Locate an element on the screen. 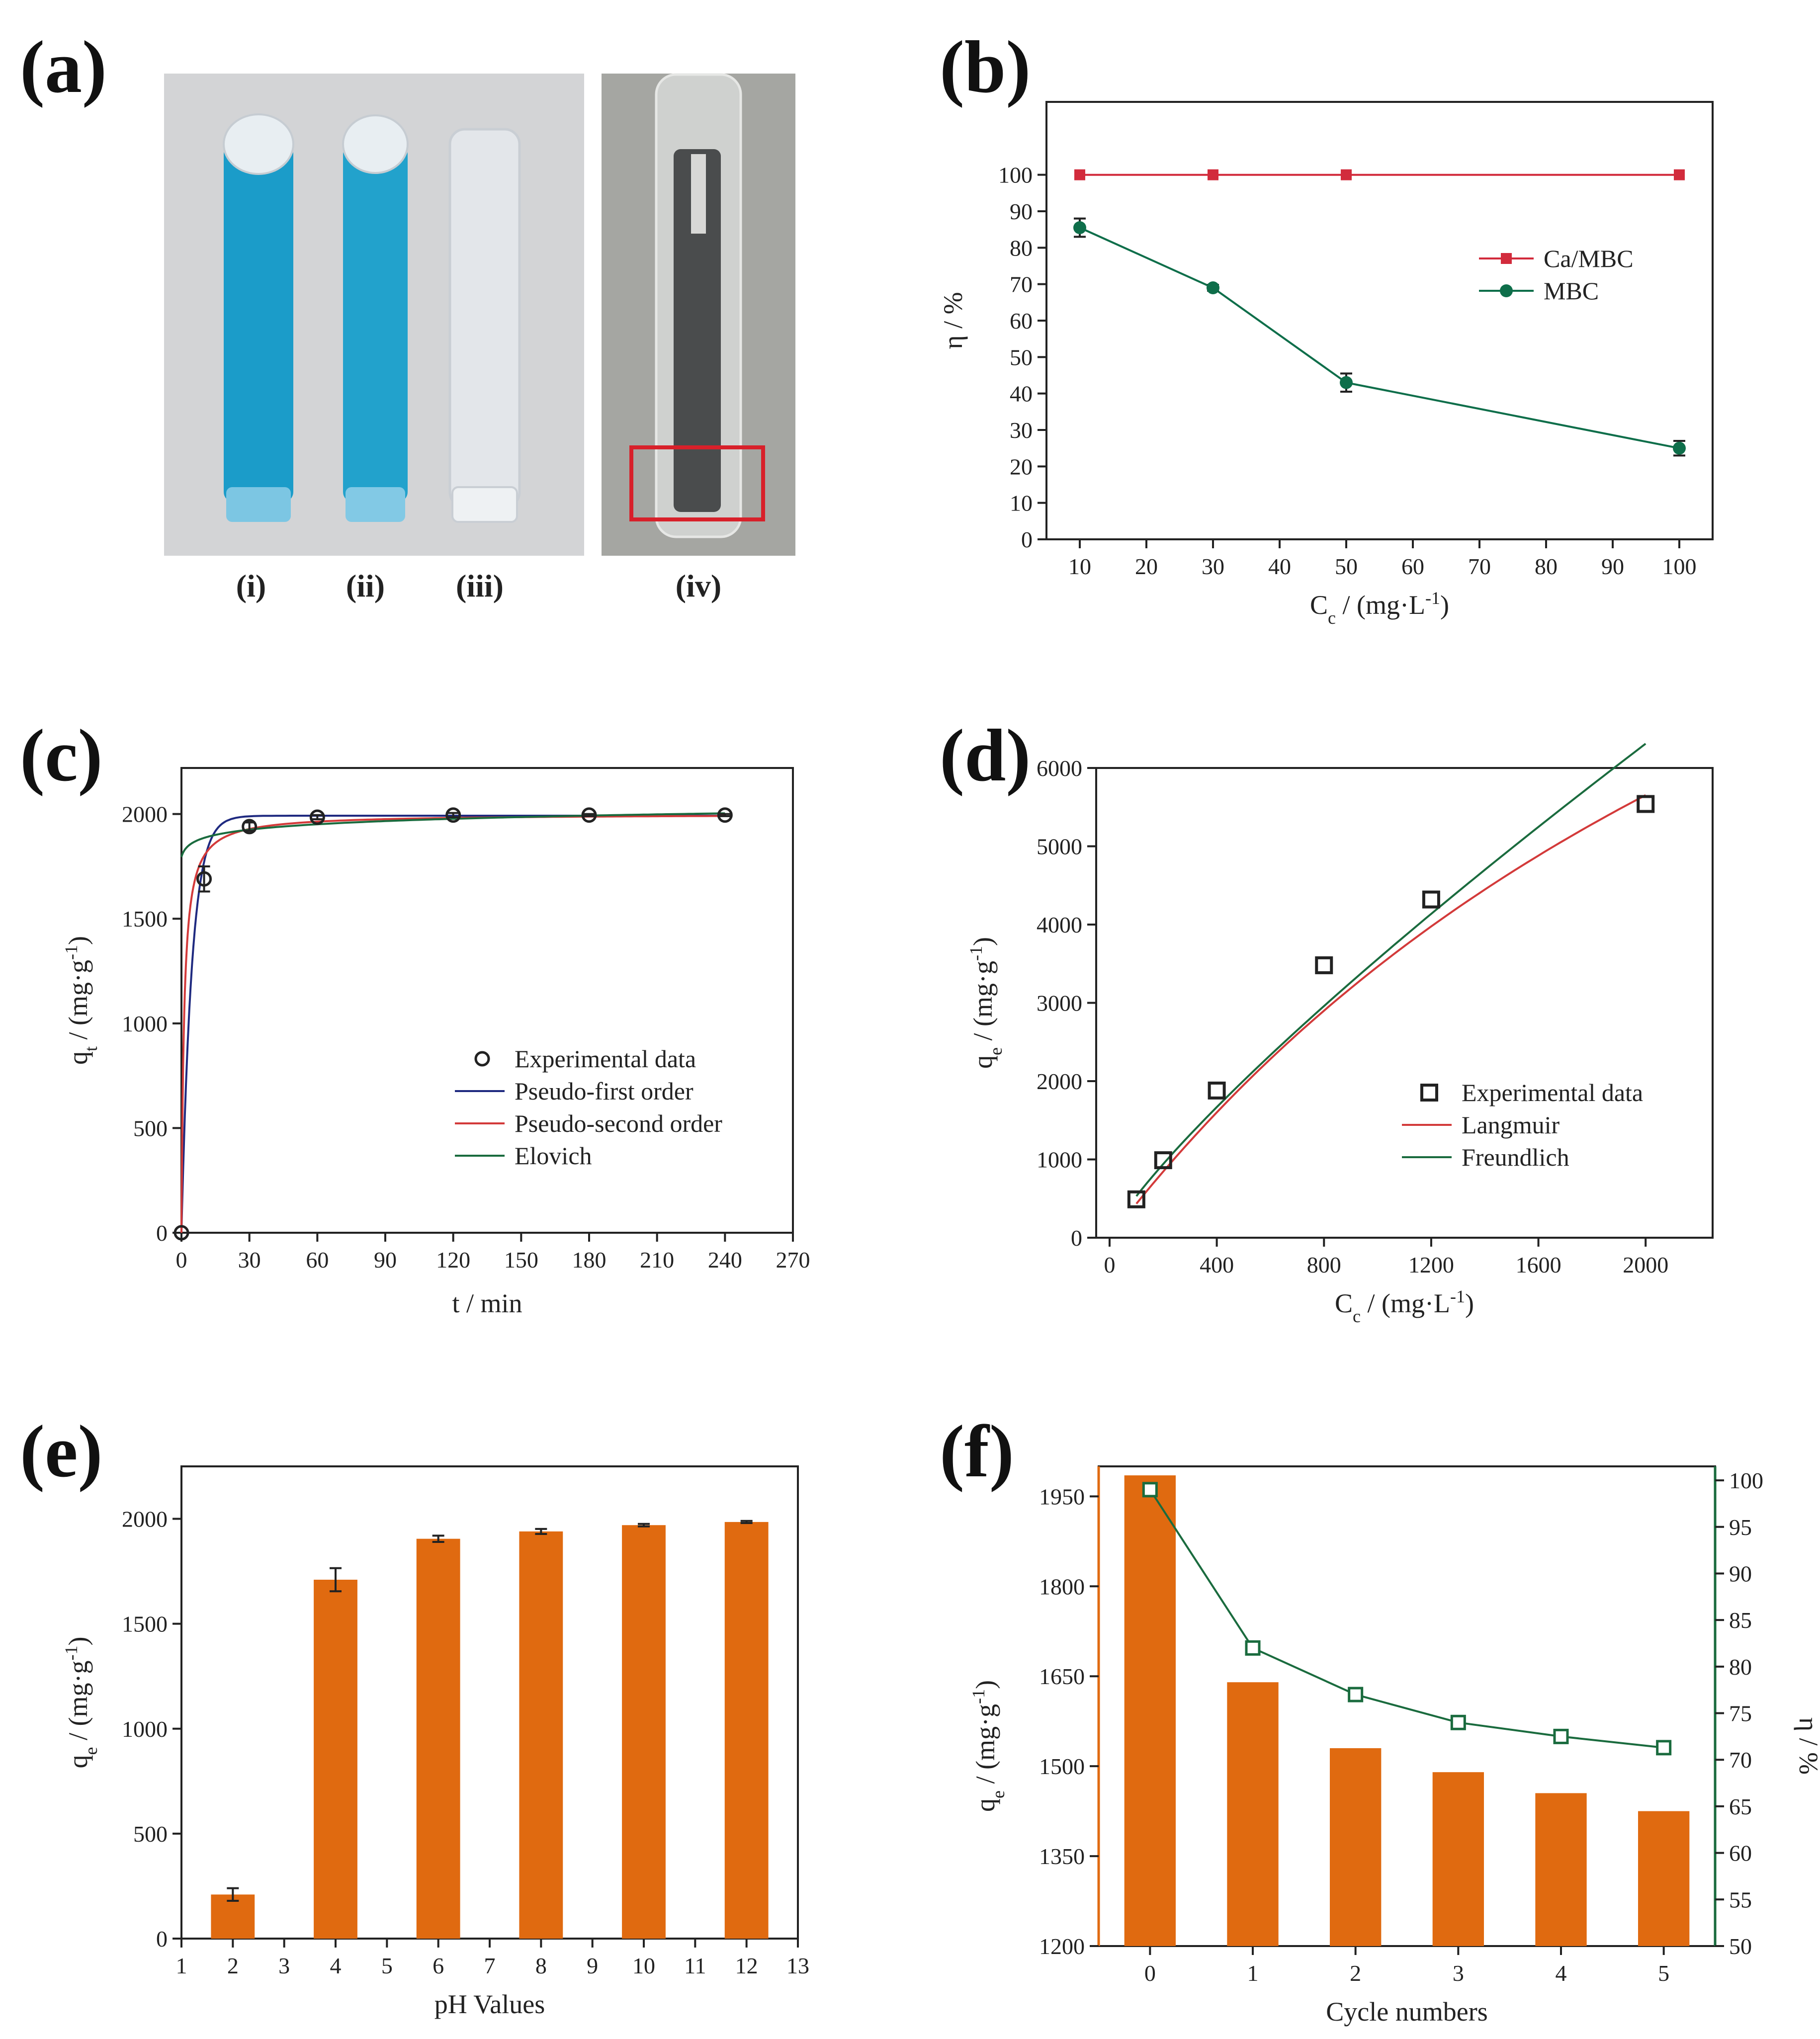  legend-label-elovich: Elovich is located at coordinates (554, 1156).